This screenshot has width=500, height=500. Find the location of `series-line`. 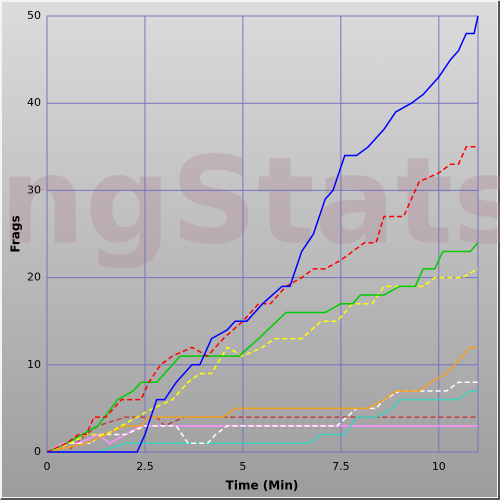

series-line is located at coordinates (262, 421).